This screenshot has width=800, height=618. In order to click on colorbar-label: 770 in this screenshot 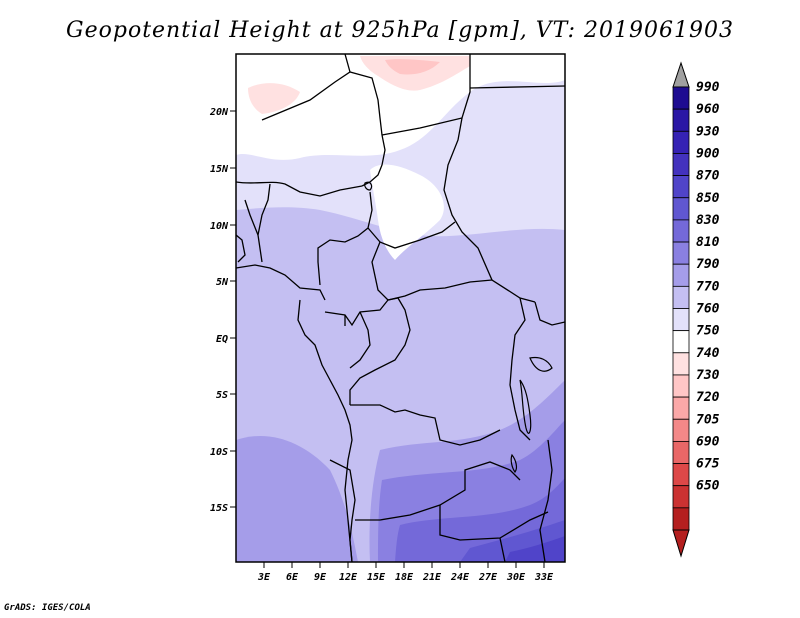, I will do `click(708, 286)`.